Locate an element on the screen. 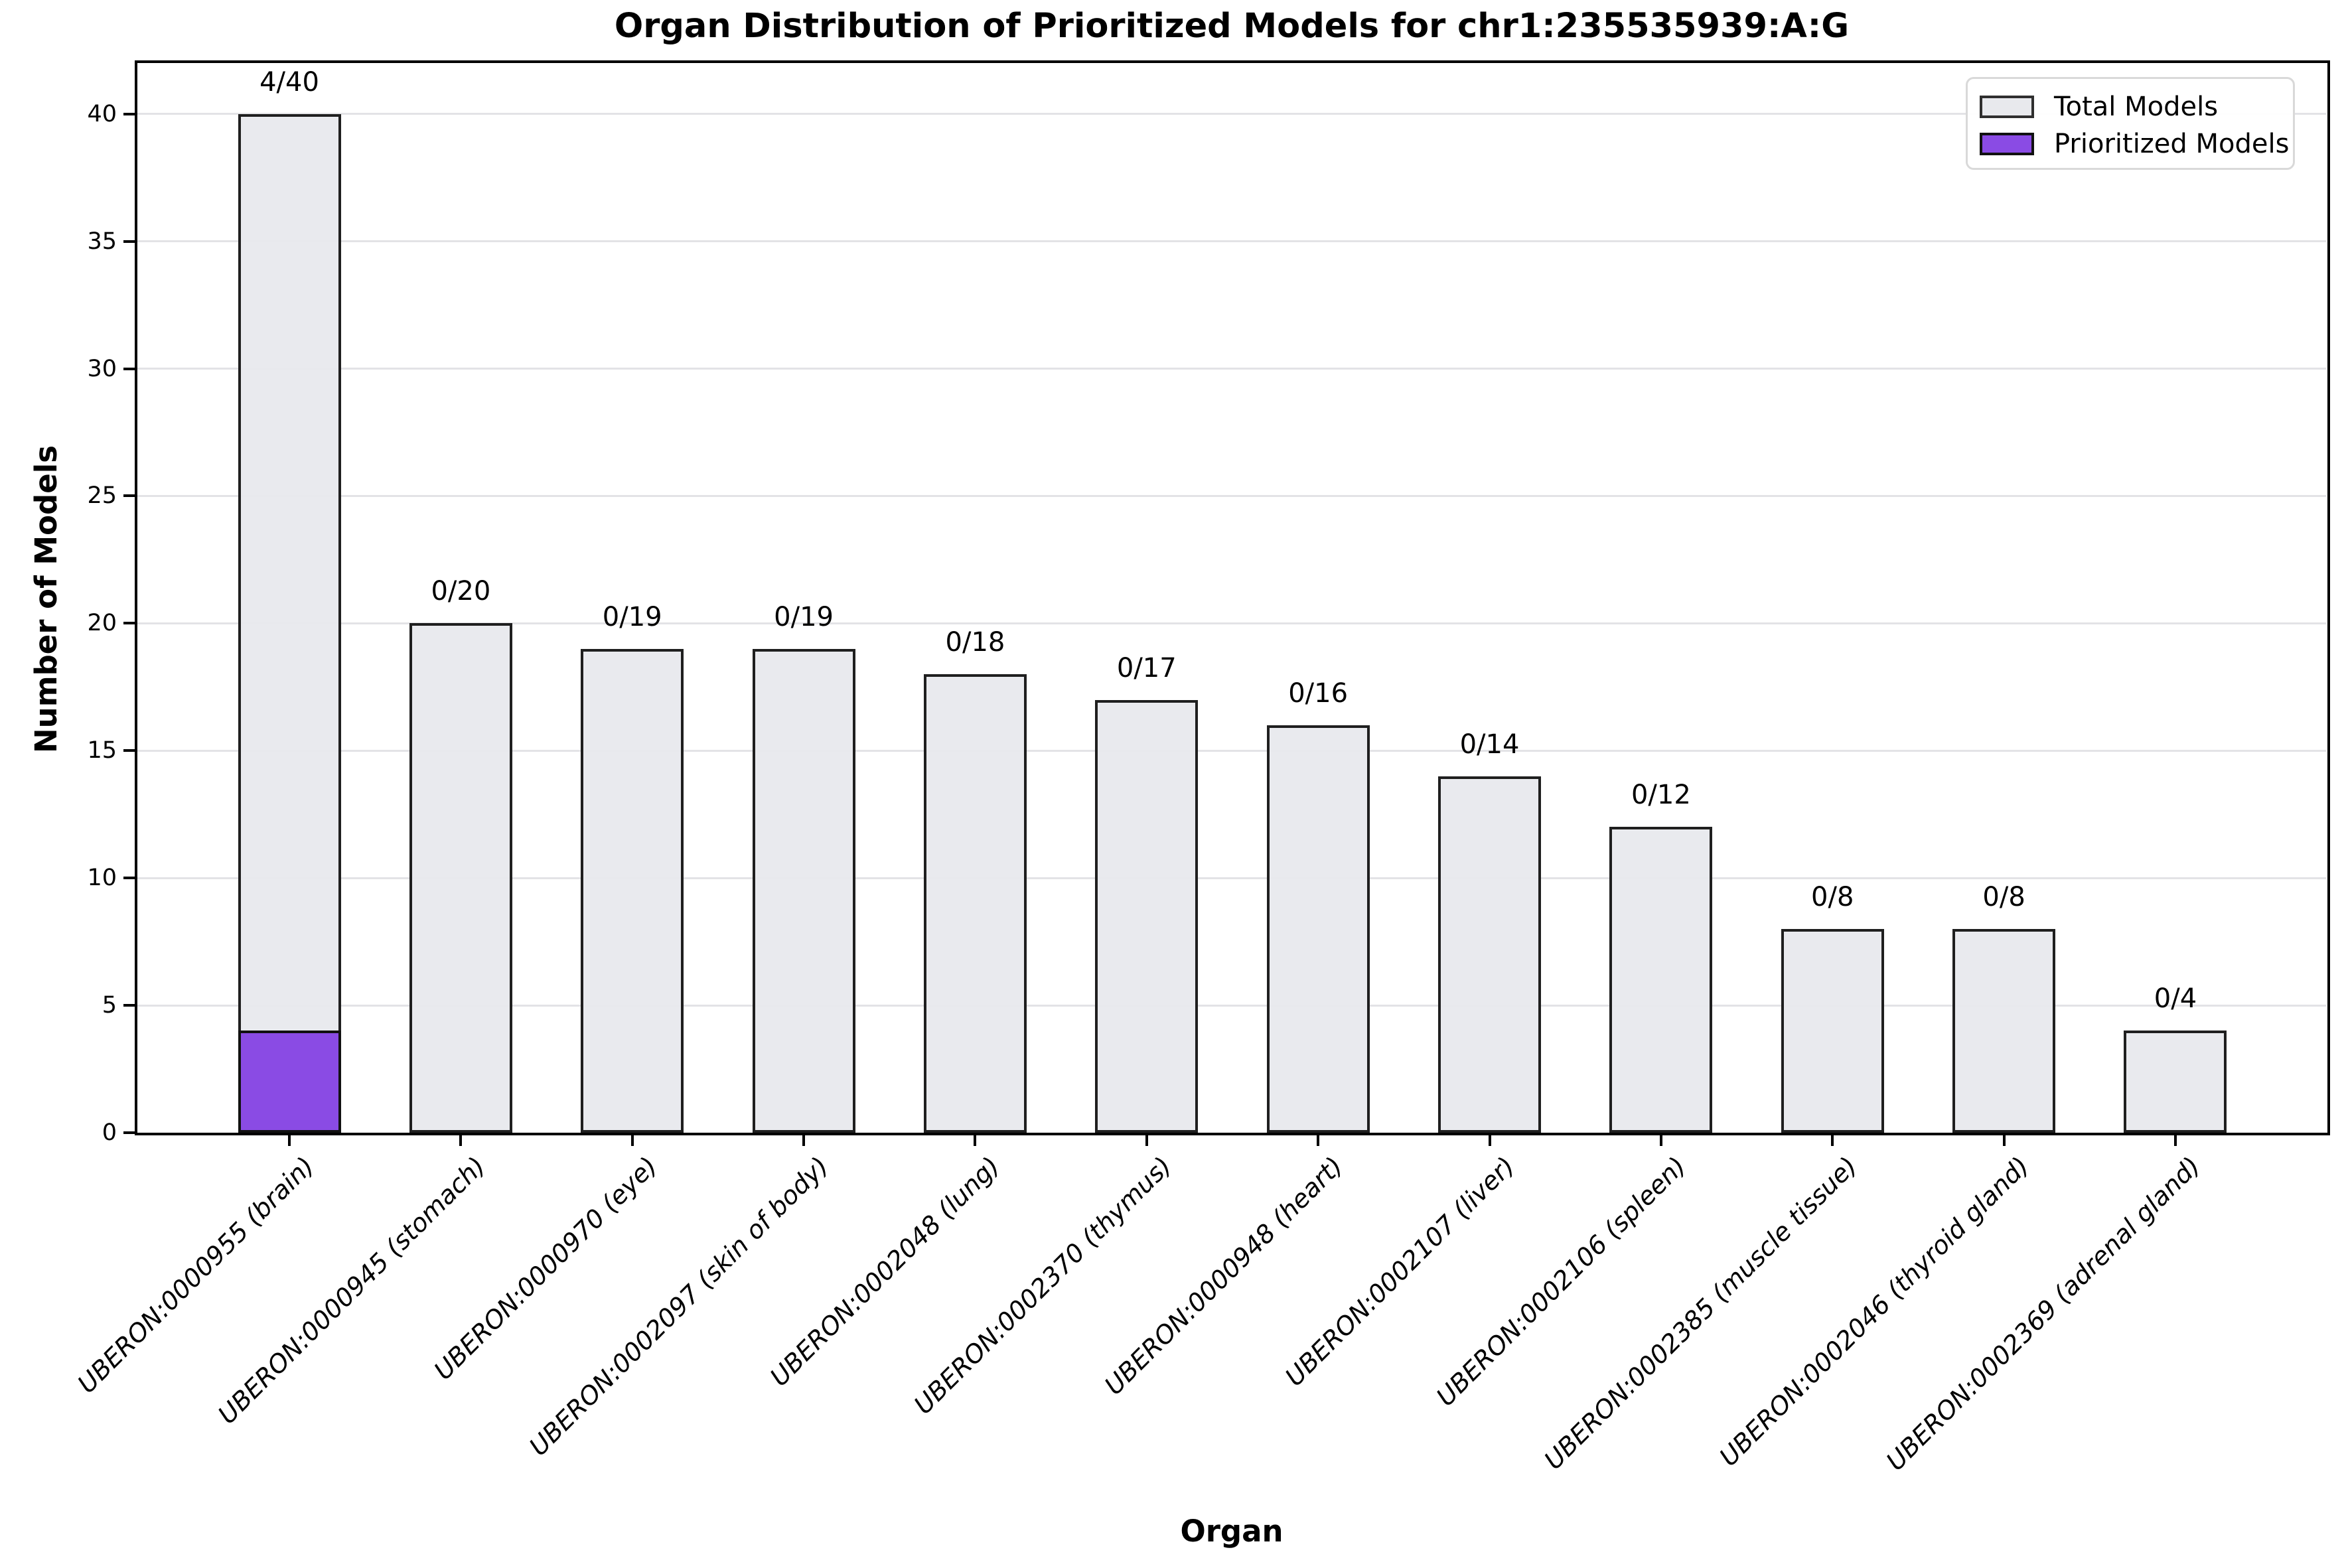 The width and height of the screenshot is (2346, 1568). legend-entry-prioritized: Prioritized Models is located at coordinates (2136, 144).